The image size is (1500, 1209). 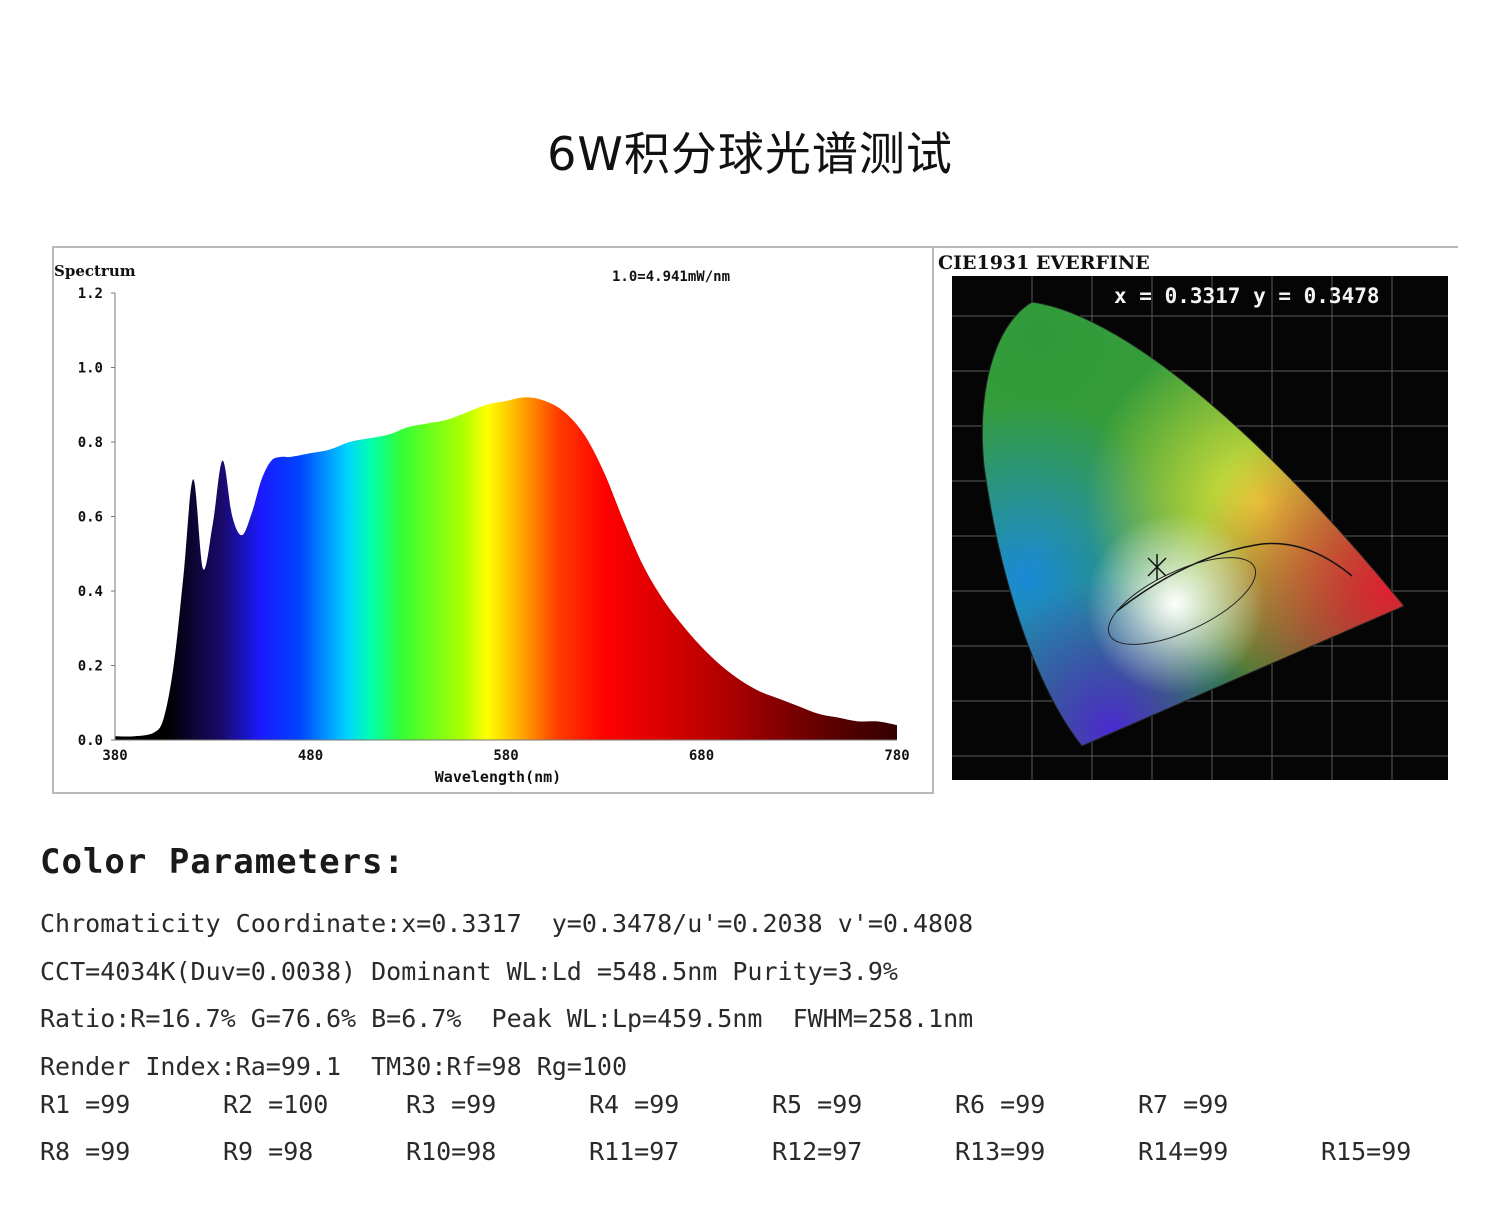 I want to click on r-value: R11=97, so click(x=634, y=1151).